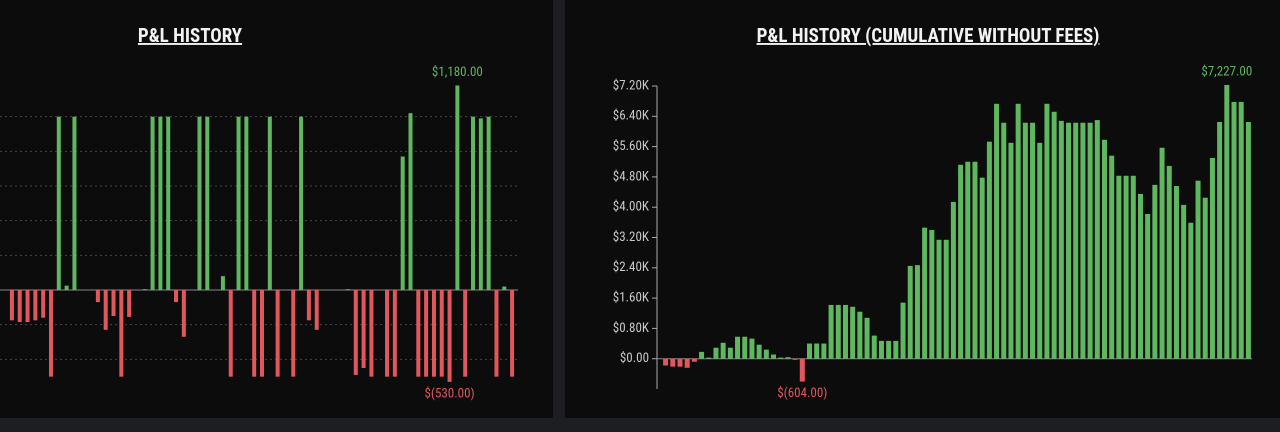 This screenshot has width=1280, height=432. I want to click on chart-title: P&L HISTORY, so click(190, 35).